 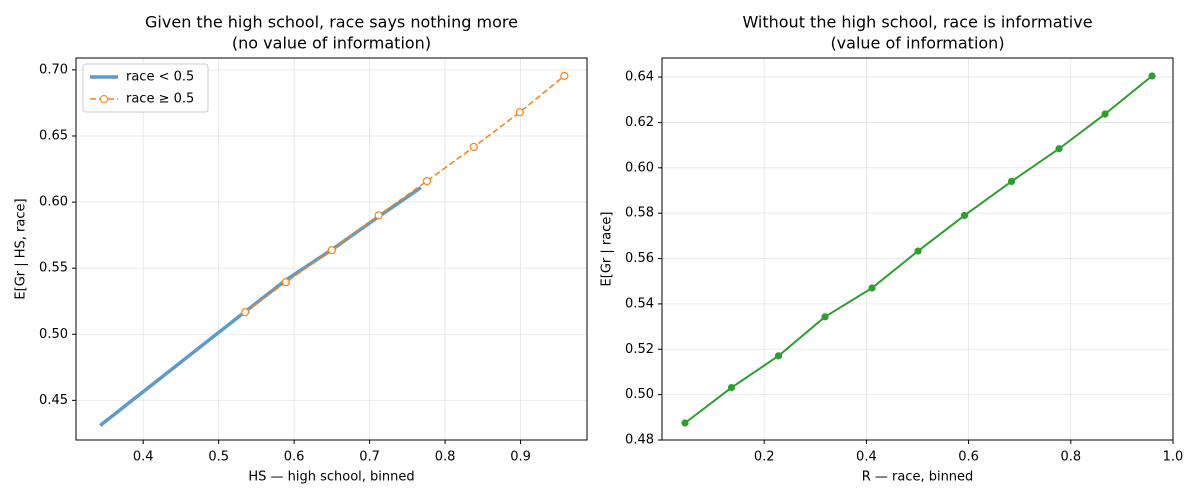 I want to click on y-tick-label: 0.58, so click(x=639, y=213).